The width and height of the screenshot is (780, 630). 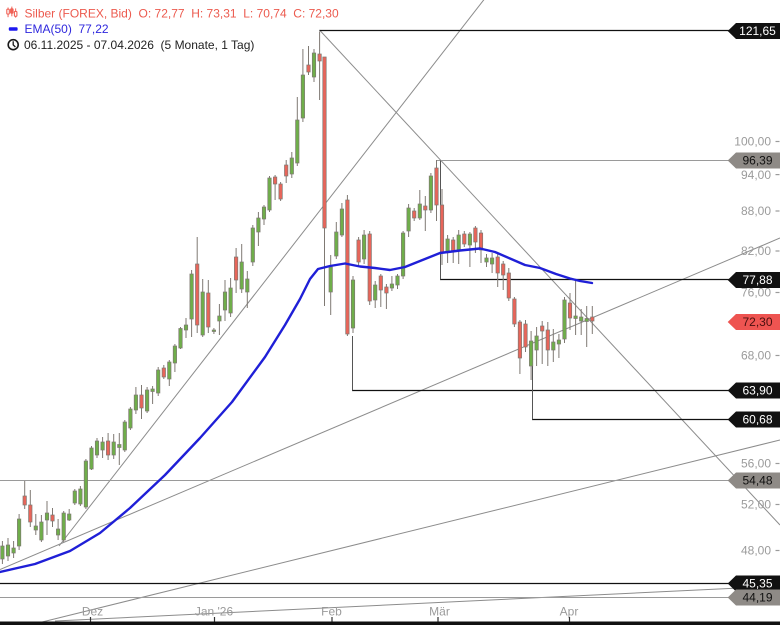 I want to click on svg-text: 121,65, so click(x=757, y=31).